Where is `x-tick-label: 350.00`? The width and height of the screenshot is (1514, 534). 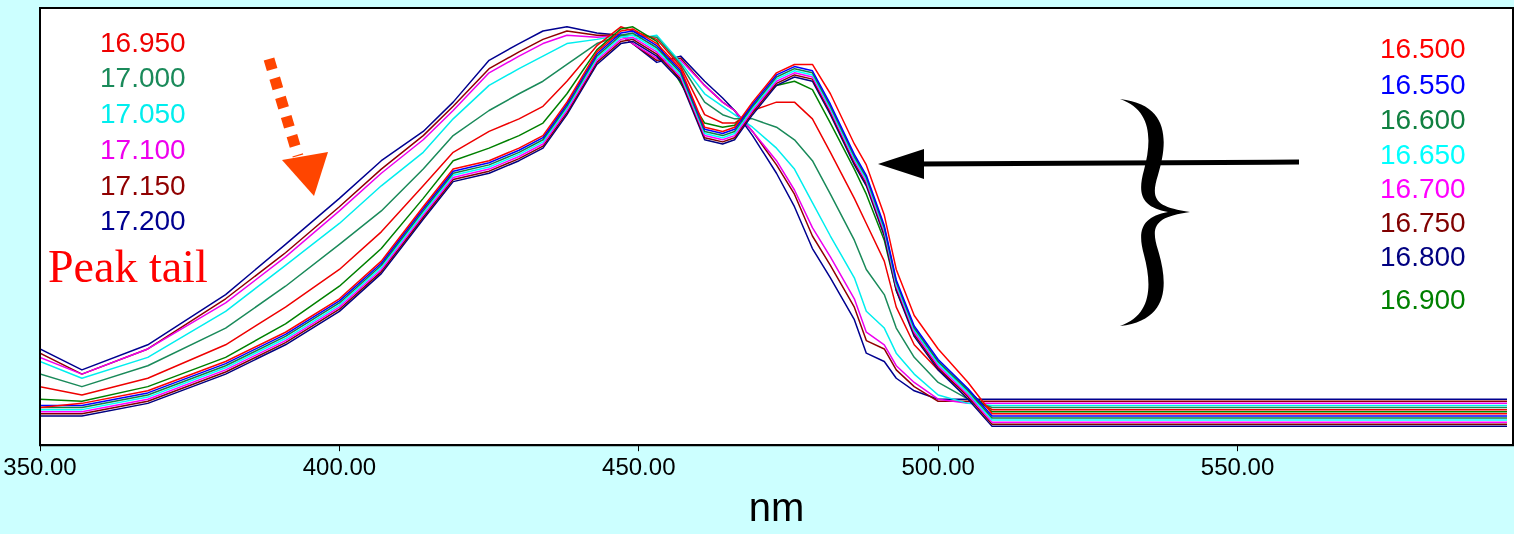
x-tick-label: 350.00 is located at coordinates (40, 467).